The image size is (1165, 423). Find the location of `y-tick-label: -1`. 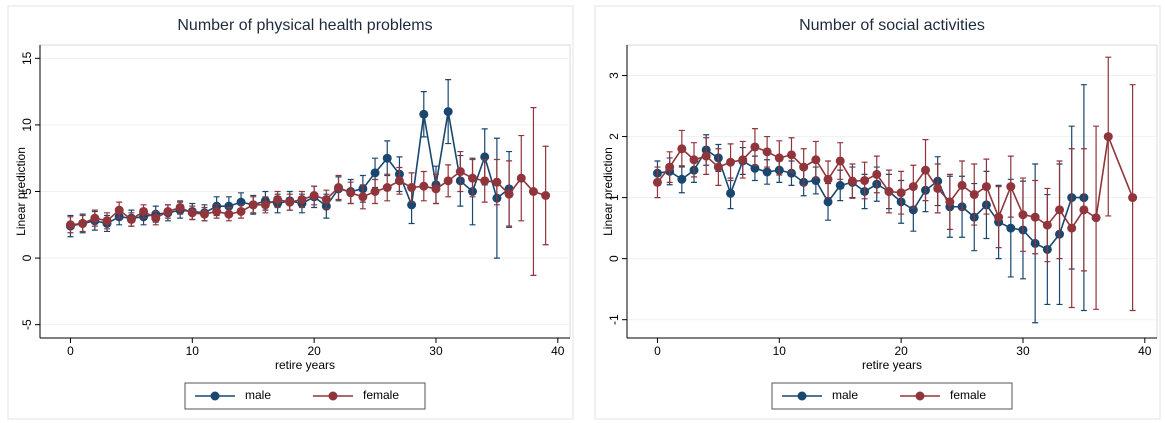

y-tick-label: -1 is located at coordinates (614, 319).